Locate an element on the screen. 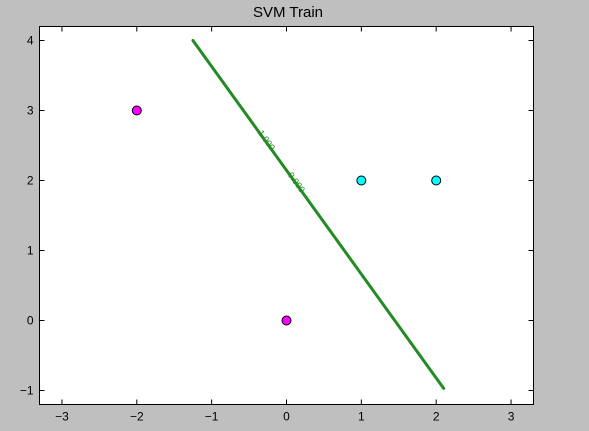 The height and width of the screenshot is (431, 589). y-tick-label: −1 is located at coordinates (27, 391).